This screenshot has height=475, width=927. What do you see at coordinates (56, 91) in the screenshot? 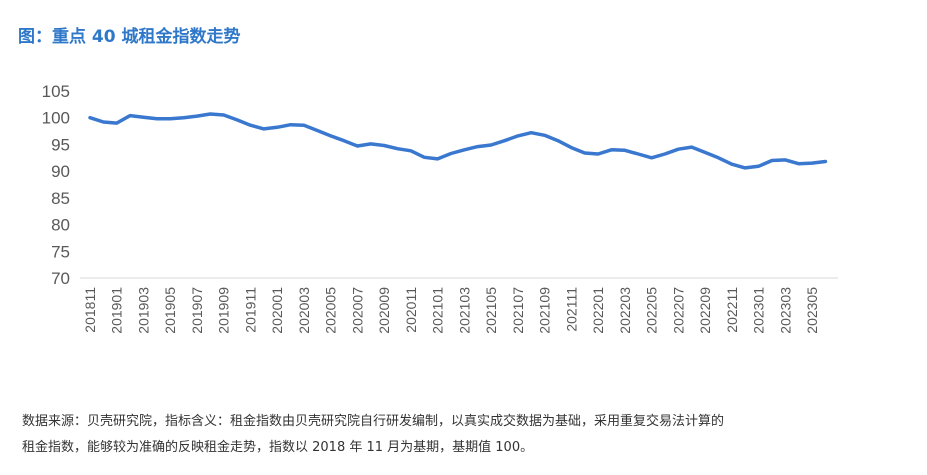
I see `y-tick-label: 105` at bounding box center [56, 91].